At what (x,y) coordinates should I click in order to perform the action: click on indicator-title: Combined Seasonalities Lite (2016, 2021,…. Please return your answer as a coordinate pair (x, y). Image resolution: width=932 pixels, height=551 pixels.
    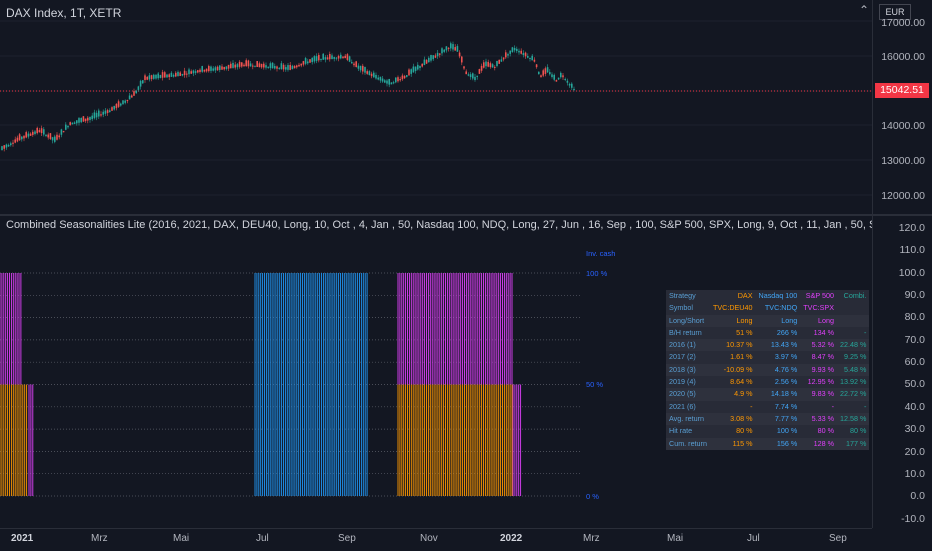
    Looking at the image, I should click on (439, 225).